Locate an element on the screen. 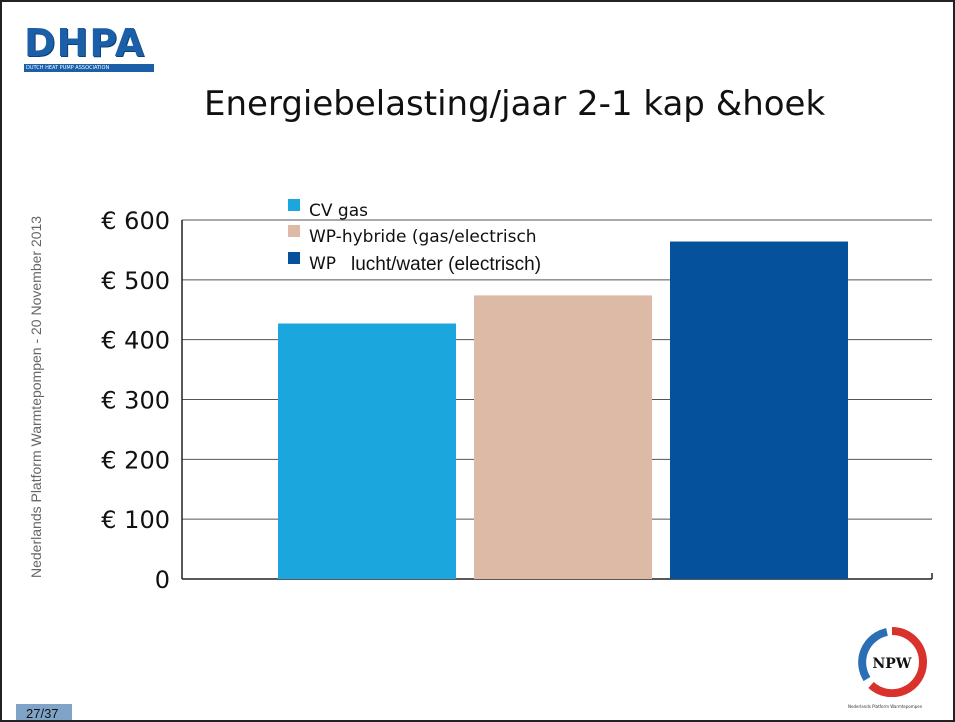 This screenshot has height=722, width=955. slide-title: Energiebelasting/jaar 2-1 kap &hoek is located at coordinates (515, 104).